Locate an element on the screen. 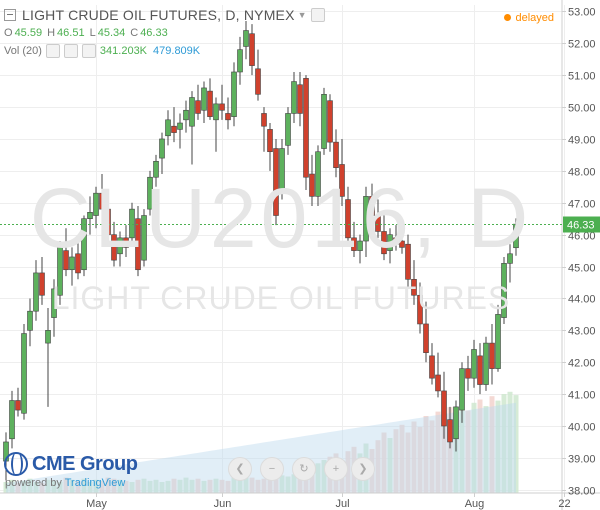  collapse-icon is located at coordinates (10, 15).